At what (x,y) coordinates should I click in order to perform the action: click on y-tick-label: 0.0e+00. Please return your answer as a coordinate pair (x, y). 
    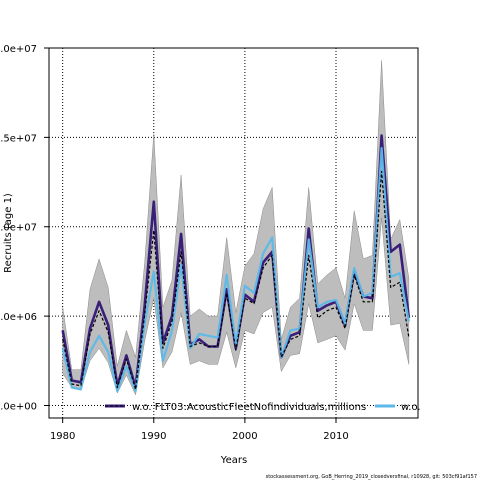
    Looking at the image, I should click on (18, 406).